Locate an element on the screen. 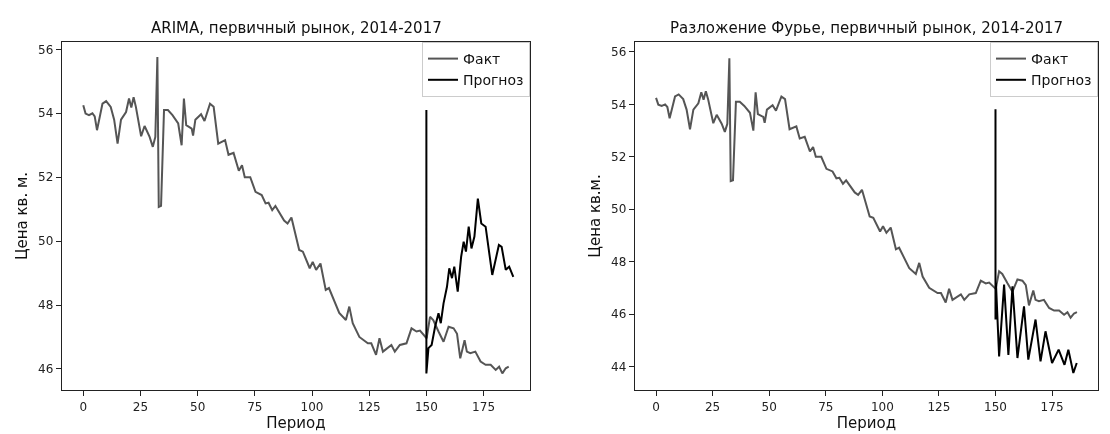 The height and width of the screenshot is (434, 1110). chart-title: ARIMA, первичный рынок, 2014-2017 is located at coordinates (296, 28).